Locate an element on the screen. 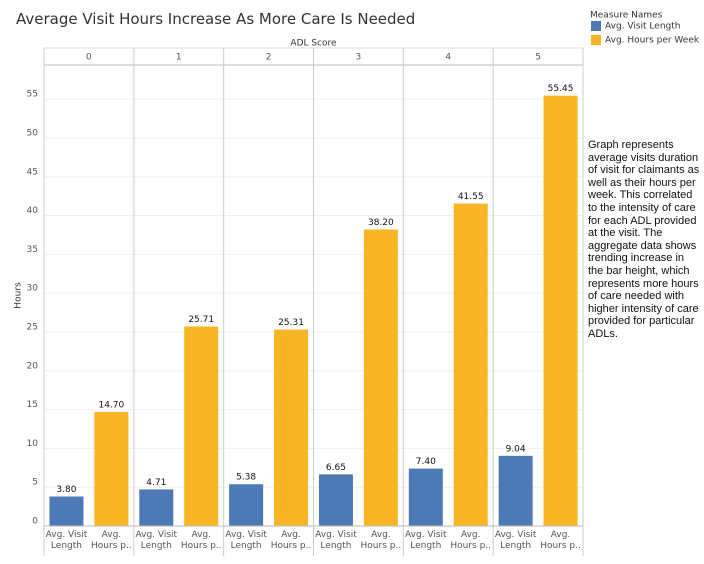 This screenshot has height=564, width=704. facet-label: 3 is located at coordinates (359, 58).